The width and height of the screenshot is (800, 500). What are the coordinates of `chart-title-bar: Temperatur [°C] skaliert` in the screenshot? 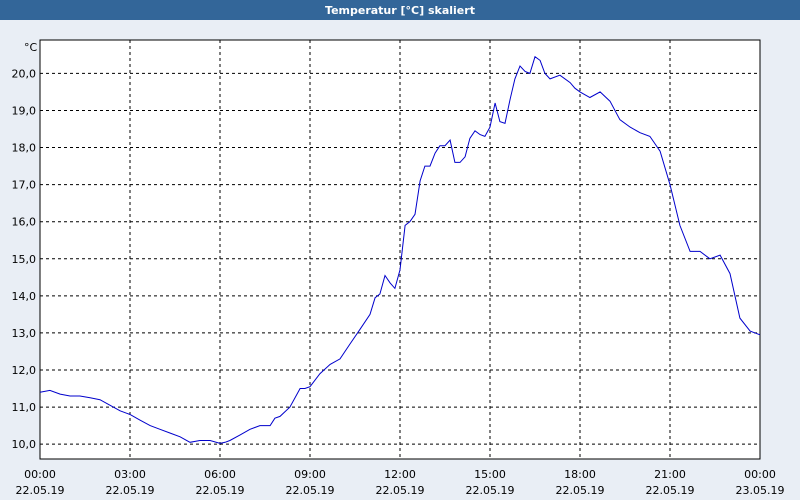 It's located at (400, 10).